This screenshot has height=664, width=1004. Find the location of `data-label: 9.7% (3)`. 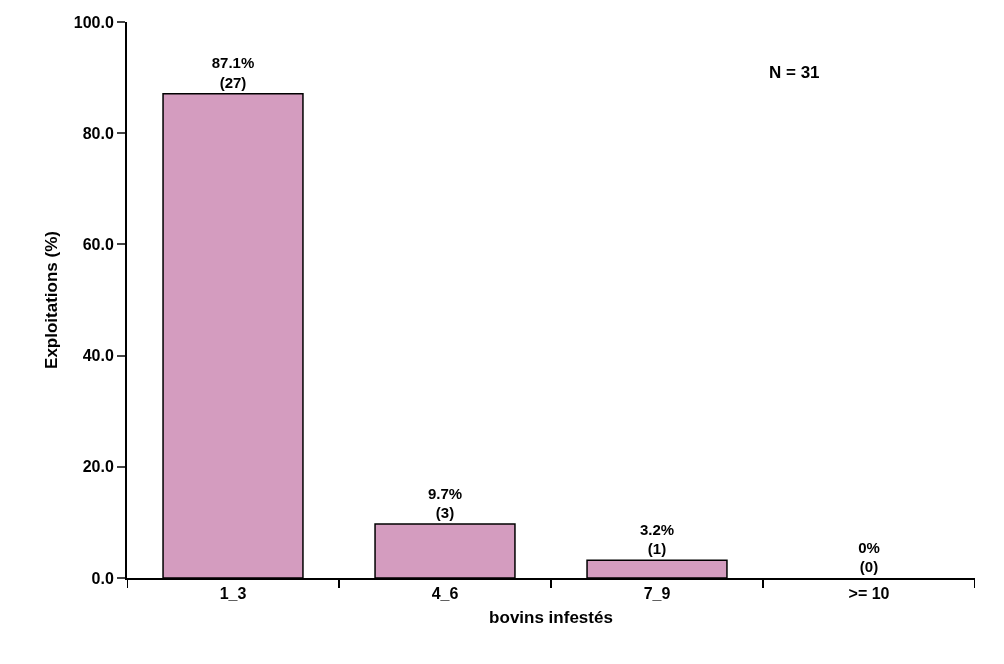

data-label: 9.7% (3) is located at coordinates (445, 503).